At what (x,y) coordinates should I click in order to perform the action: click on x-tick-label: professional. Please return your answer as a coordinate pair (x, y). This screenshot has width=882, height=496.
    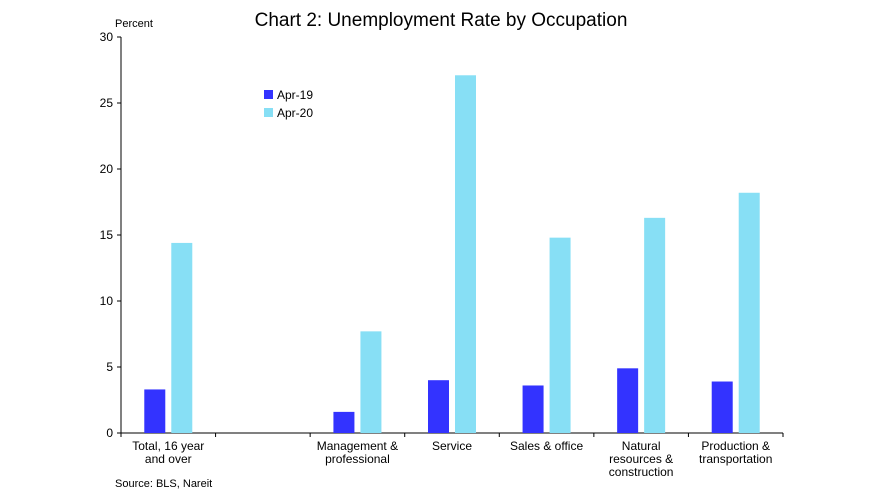
    Looking at the image, I should click on (357, 459).